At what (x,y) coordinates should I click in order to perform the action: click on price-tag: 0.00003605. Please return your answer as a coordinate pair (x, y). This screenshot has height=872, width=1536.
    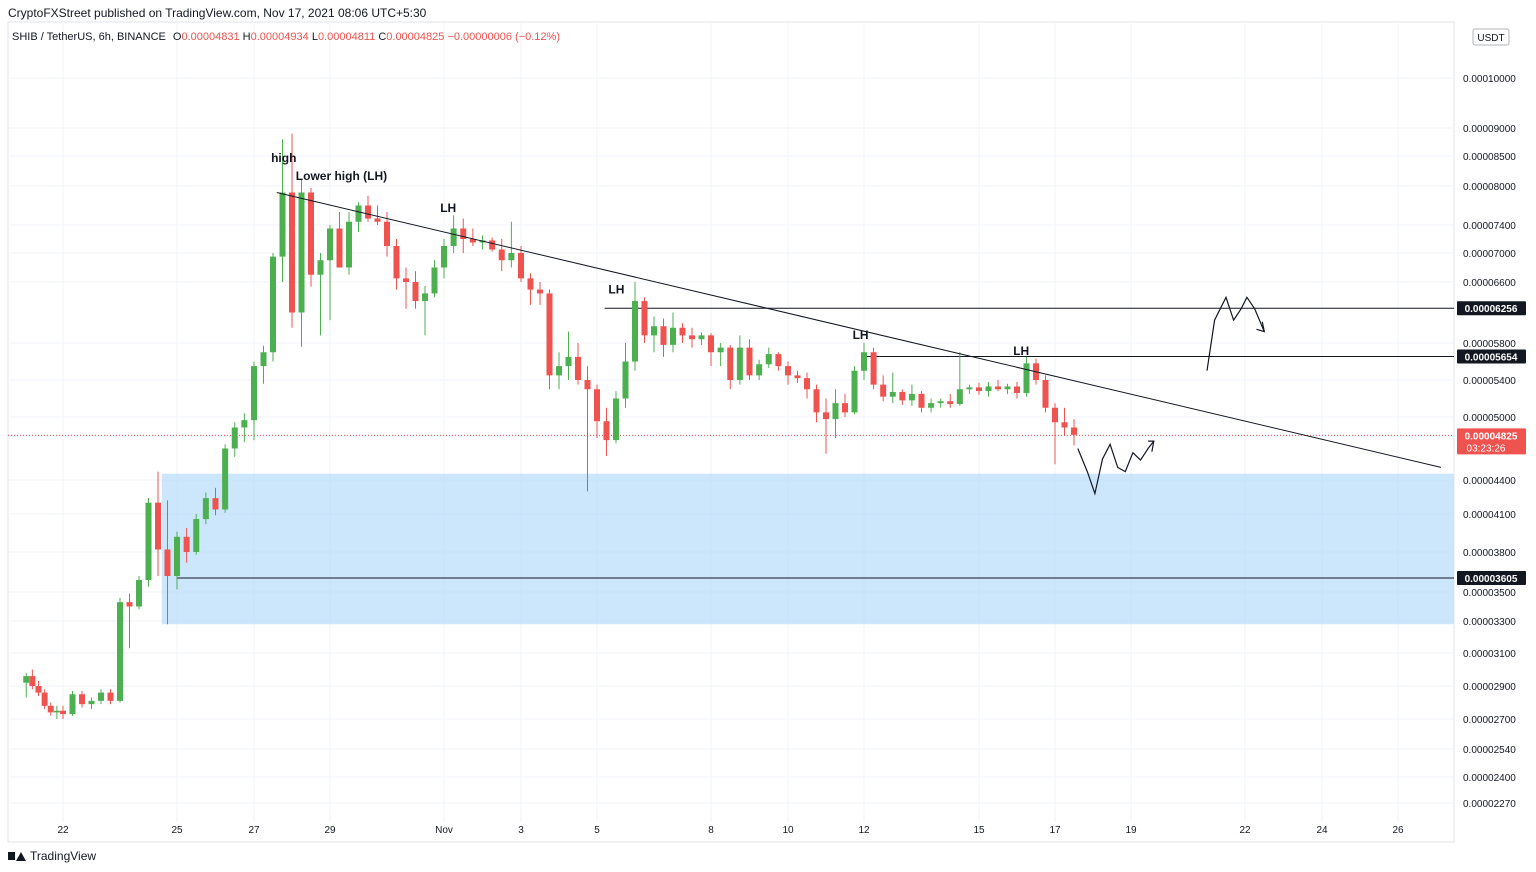
    Looking at the image, I should click on (1491, 578).